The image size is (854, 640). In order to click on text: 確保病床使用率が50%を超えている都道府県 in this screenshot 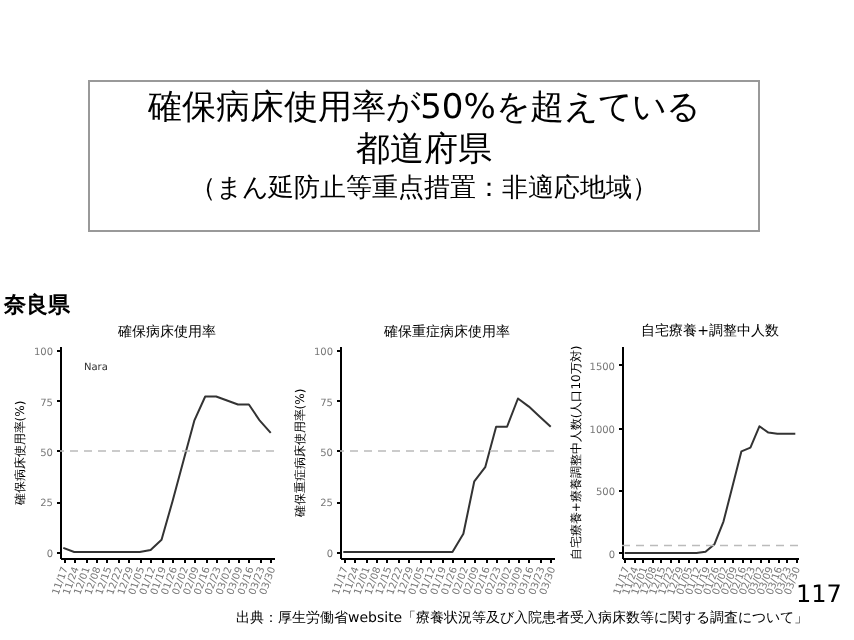, I will do `click(424, 130)`.